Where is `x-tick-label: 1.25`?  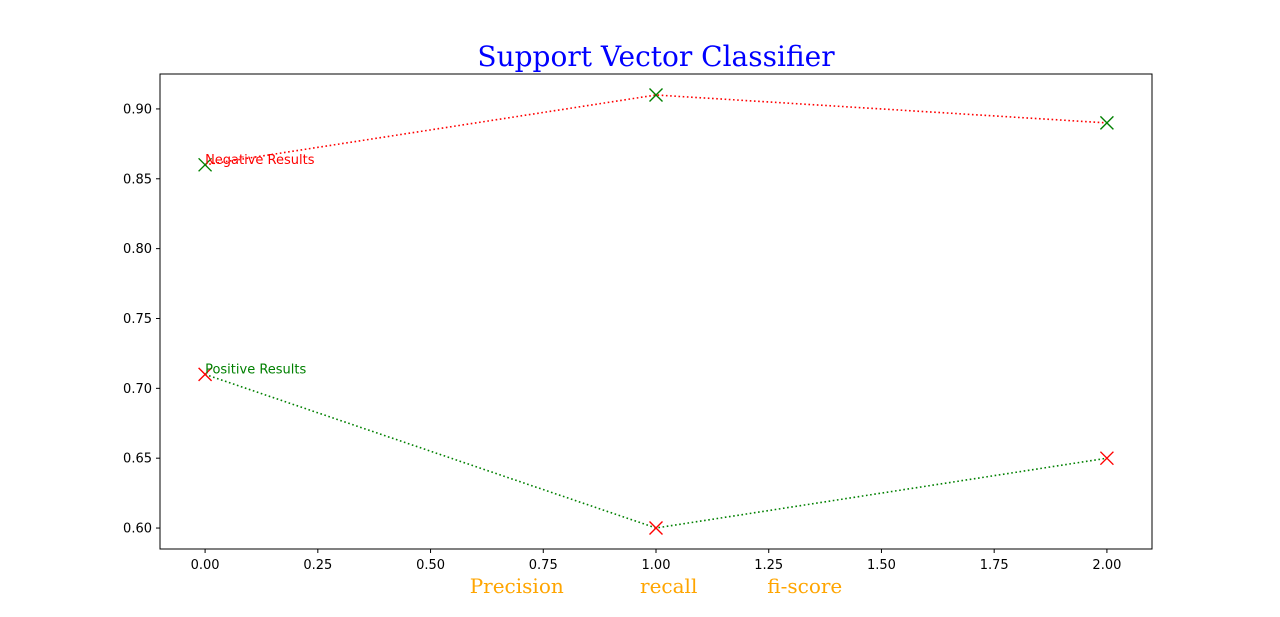
x-tick-label: 1.25 is located at coordinates (768, 565).